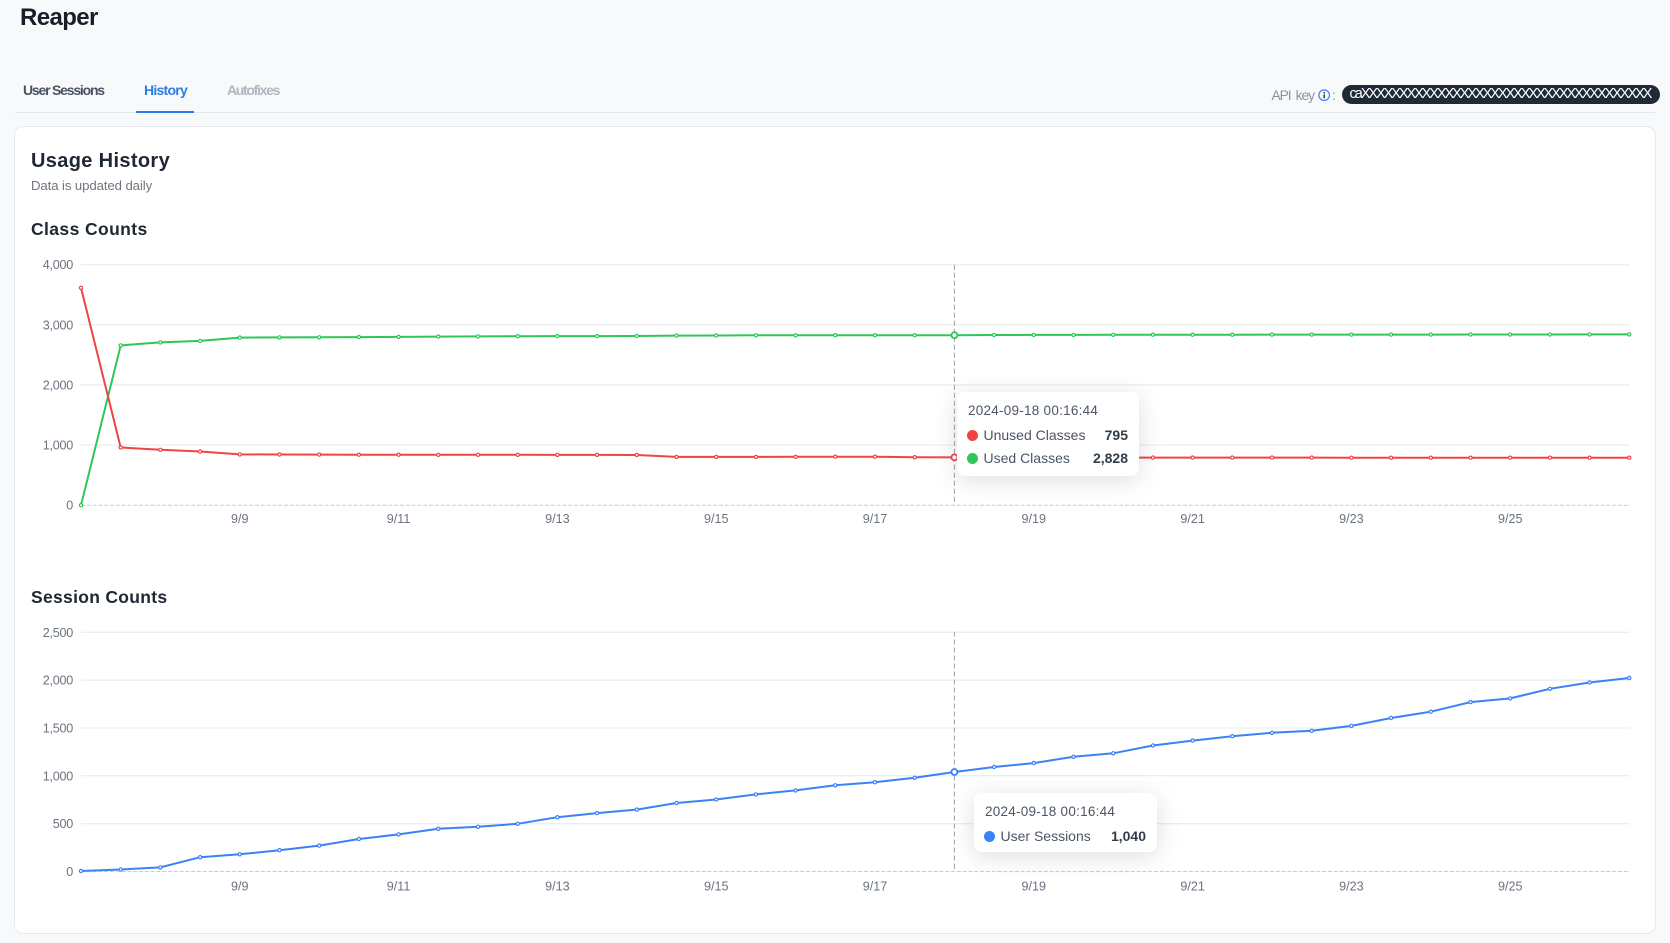 The height and width of the screenshot is (943, 1670). Describe the element at coordinates (58, 729) in the screenshot. I see `svg-text: 1,500` at that location.